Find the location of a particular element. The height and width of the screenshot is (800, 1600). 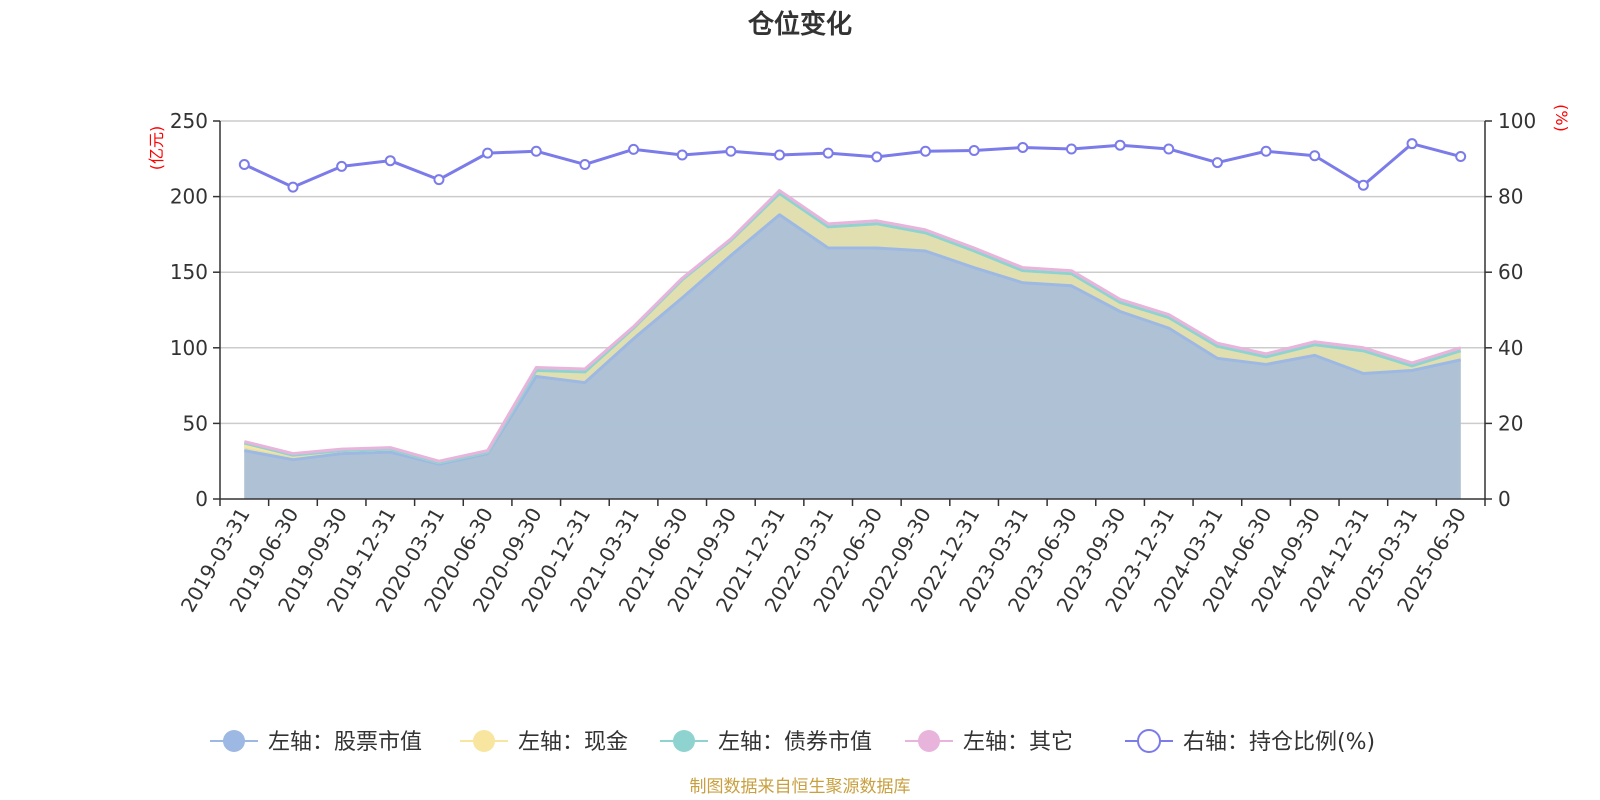

left-axis-tick-label: 0 is located at coordinates (201, 499).